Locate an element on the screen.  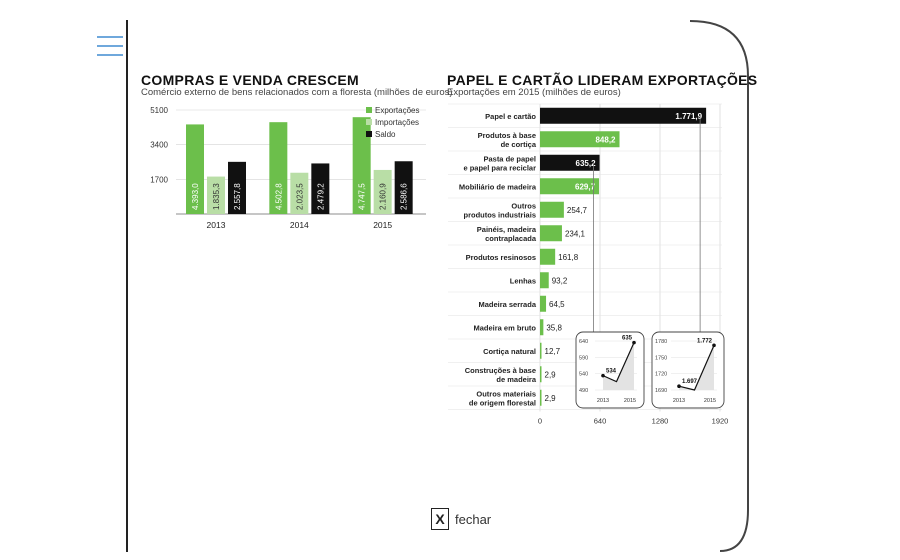
inset-y-tick-label: 590 is located at coordinates (583, 358).